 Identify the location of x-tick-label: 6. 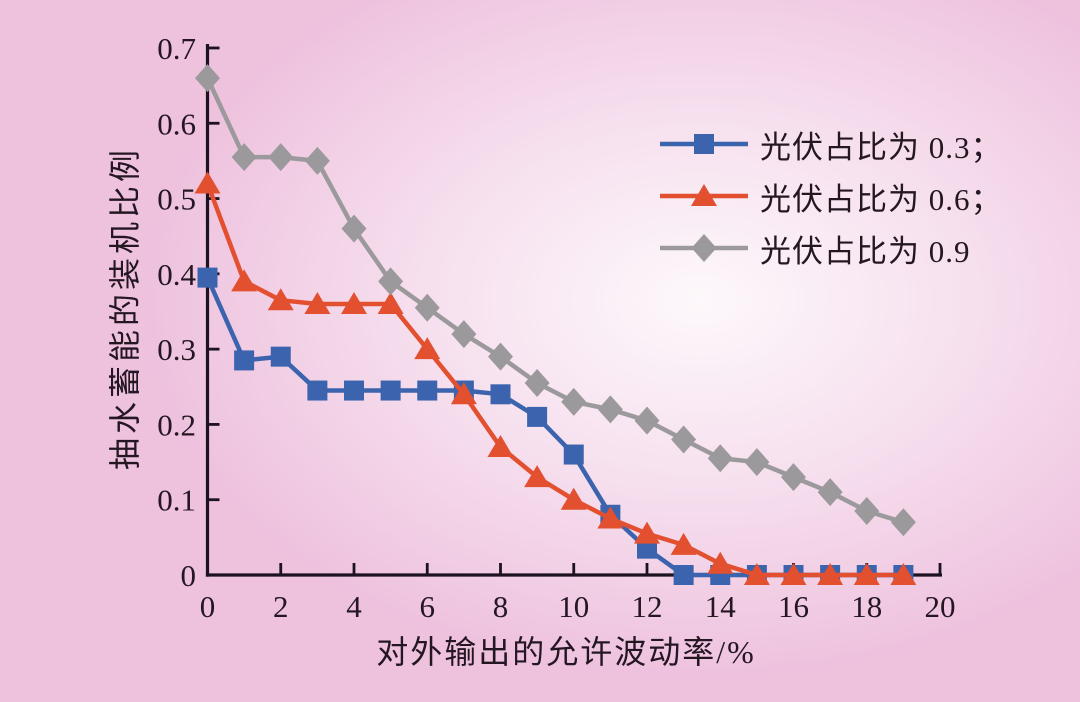
(428, 606).